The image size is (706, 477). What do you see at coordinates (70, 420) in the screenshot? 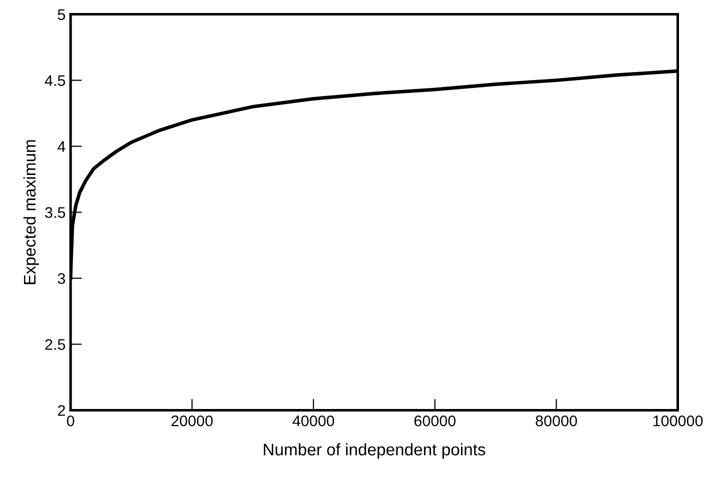
I see `x-tick-label: 0` at bounding box center [70, 420].